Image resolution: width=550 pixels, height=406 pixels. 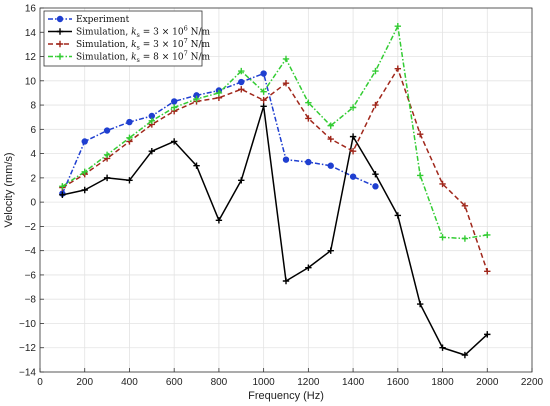 I want to click on y-tick-label: 14, so click(x=31, y=33).